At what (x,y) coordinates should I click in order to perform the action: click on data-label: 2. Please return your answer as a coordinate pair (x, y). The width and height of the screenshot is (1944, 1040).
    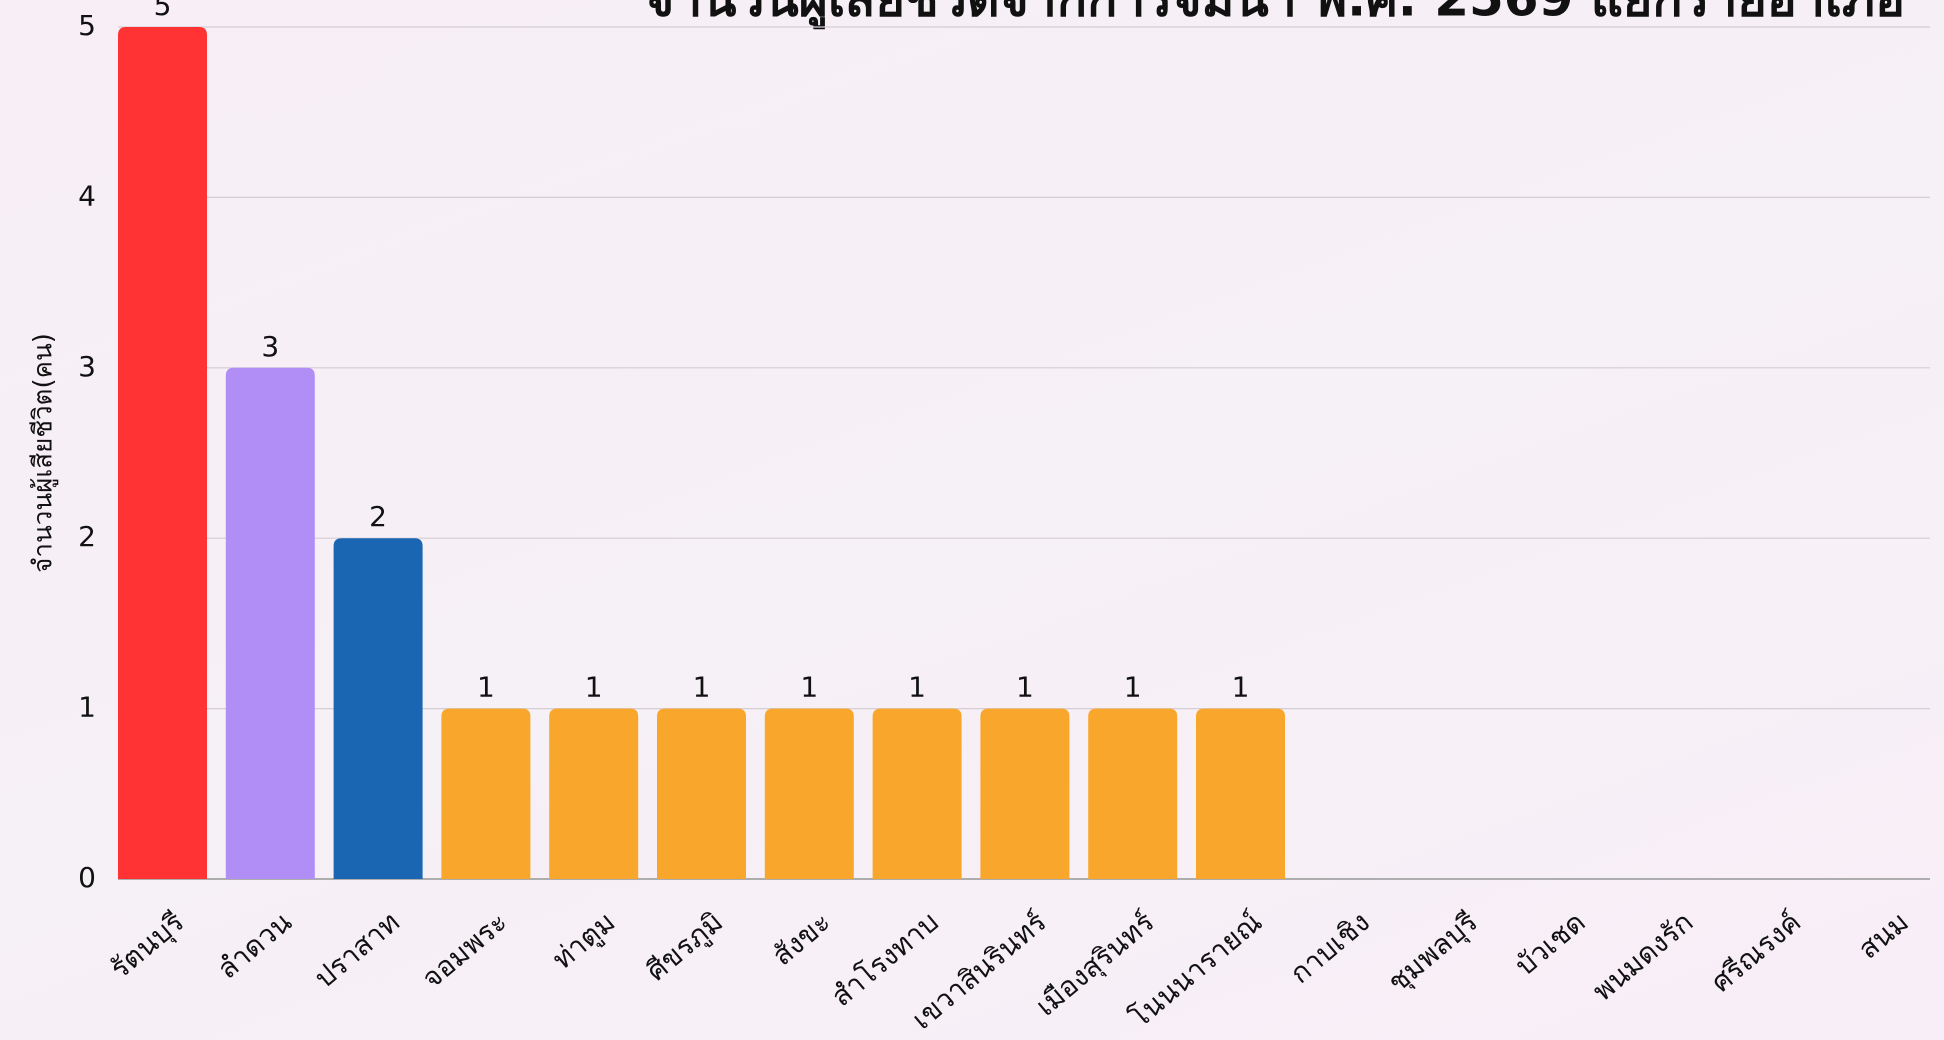
    Looking at the image, I should click on (378, 516).